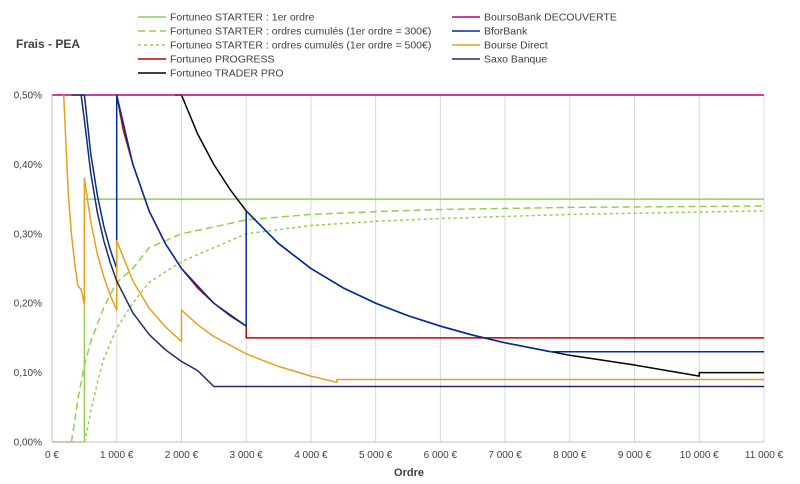 This screenshot has width=800, height=484. I want to click on x-tick-label: 4 000 €, so click(311, 455).